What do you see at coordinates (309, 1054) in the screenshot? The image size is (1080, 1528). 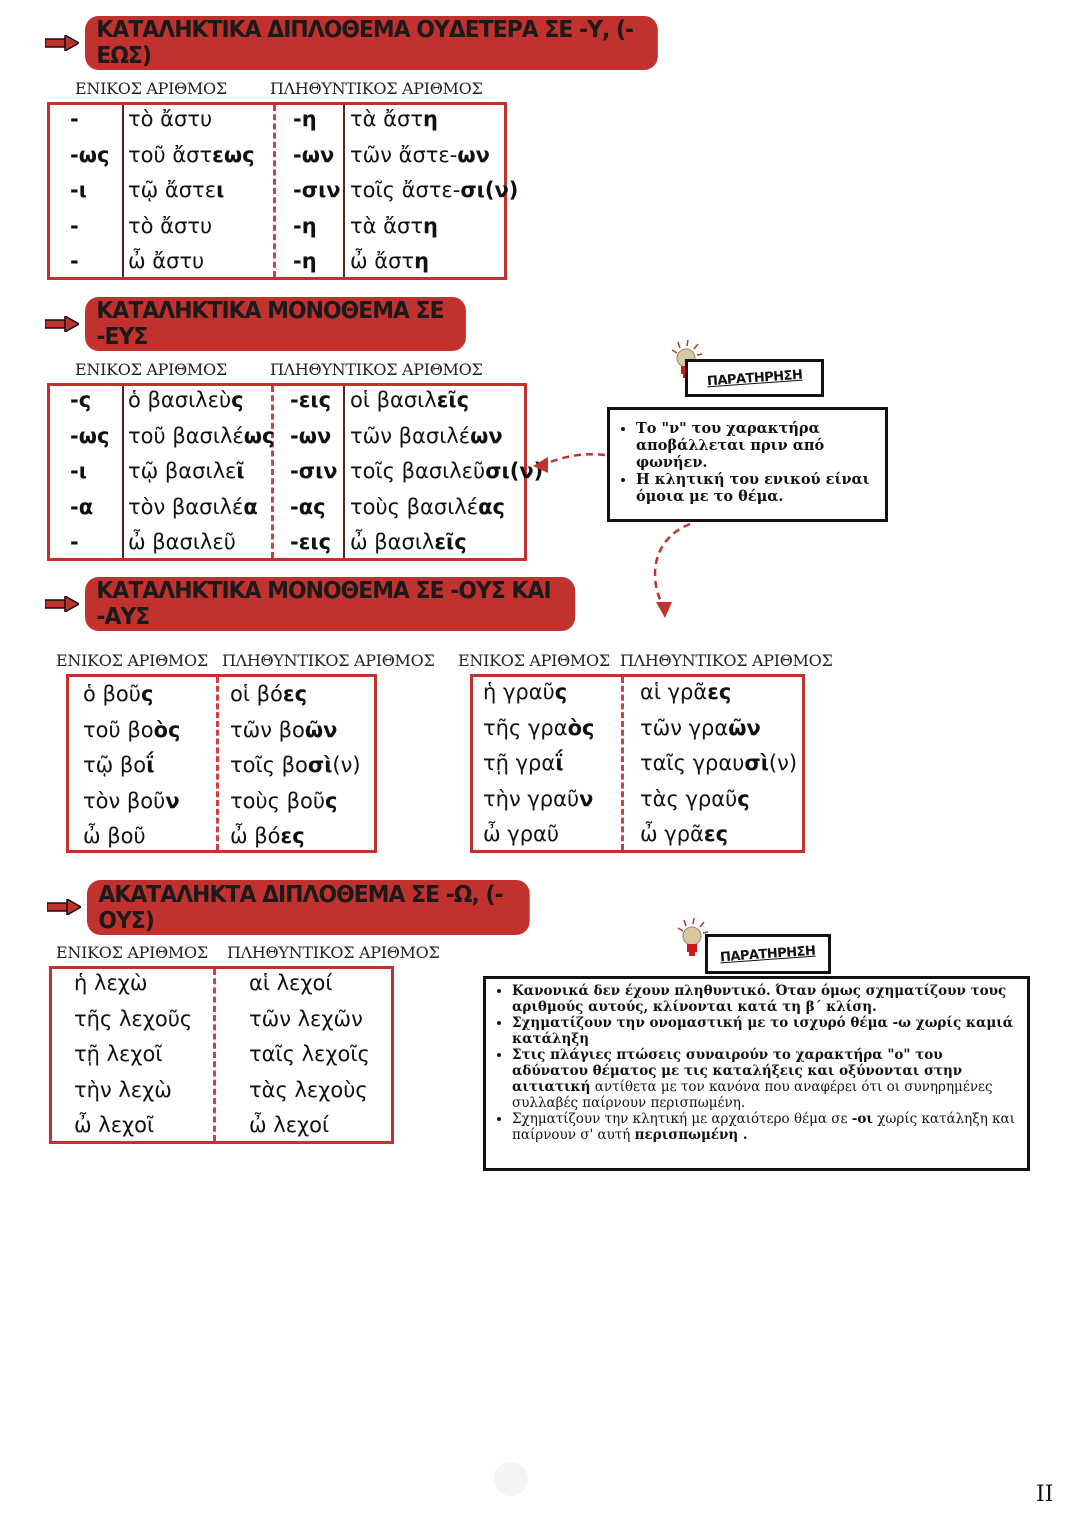 I see `form-plural: ταῖς λεχοῖς` at bounding box center [309, 1054].